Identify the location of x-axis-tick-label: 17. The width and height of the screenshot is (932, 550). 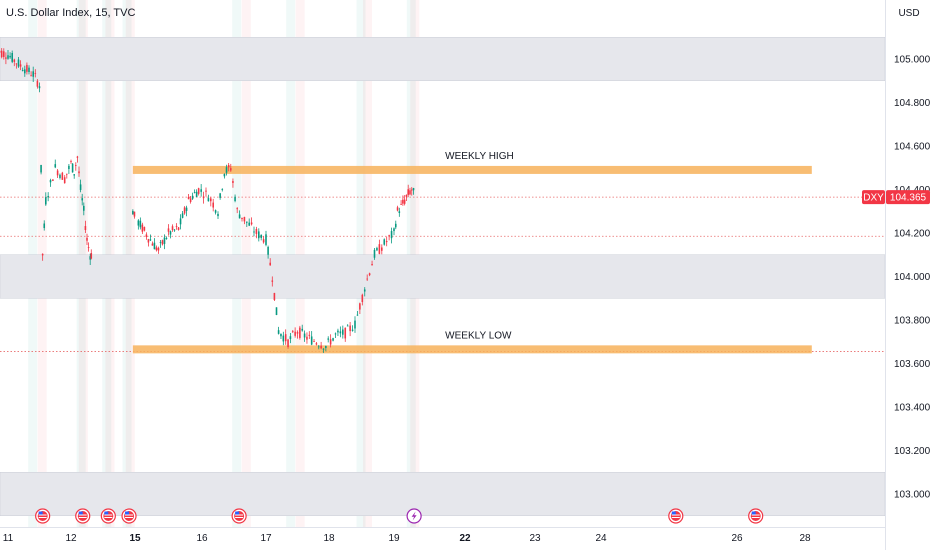
(266, 538).